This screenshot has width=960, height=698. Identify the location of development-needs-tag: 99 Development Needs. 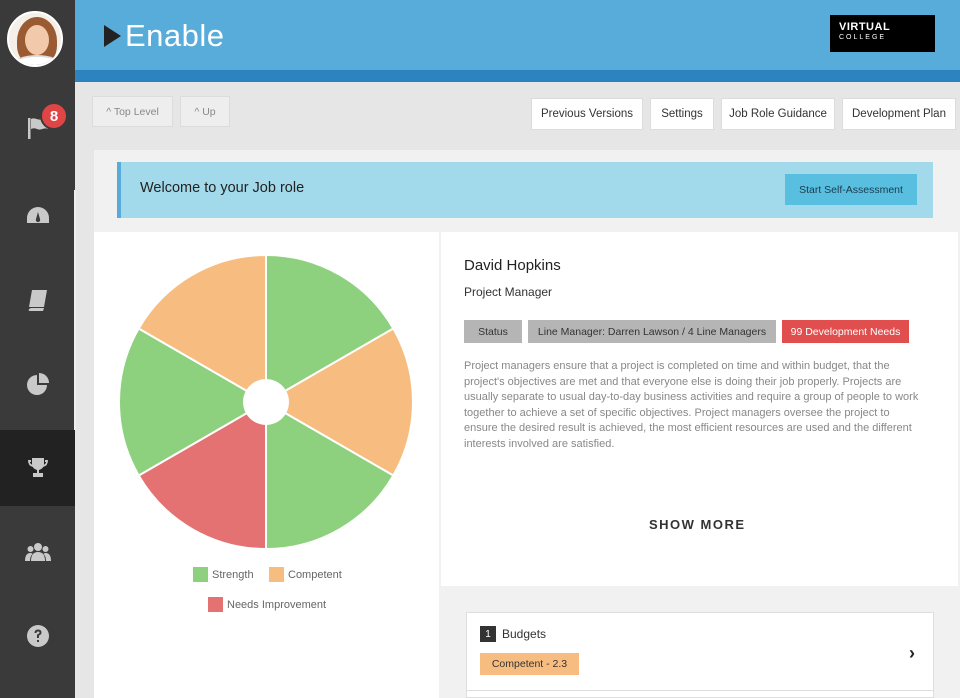
(845, 331).